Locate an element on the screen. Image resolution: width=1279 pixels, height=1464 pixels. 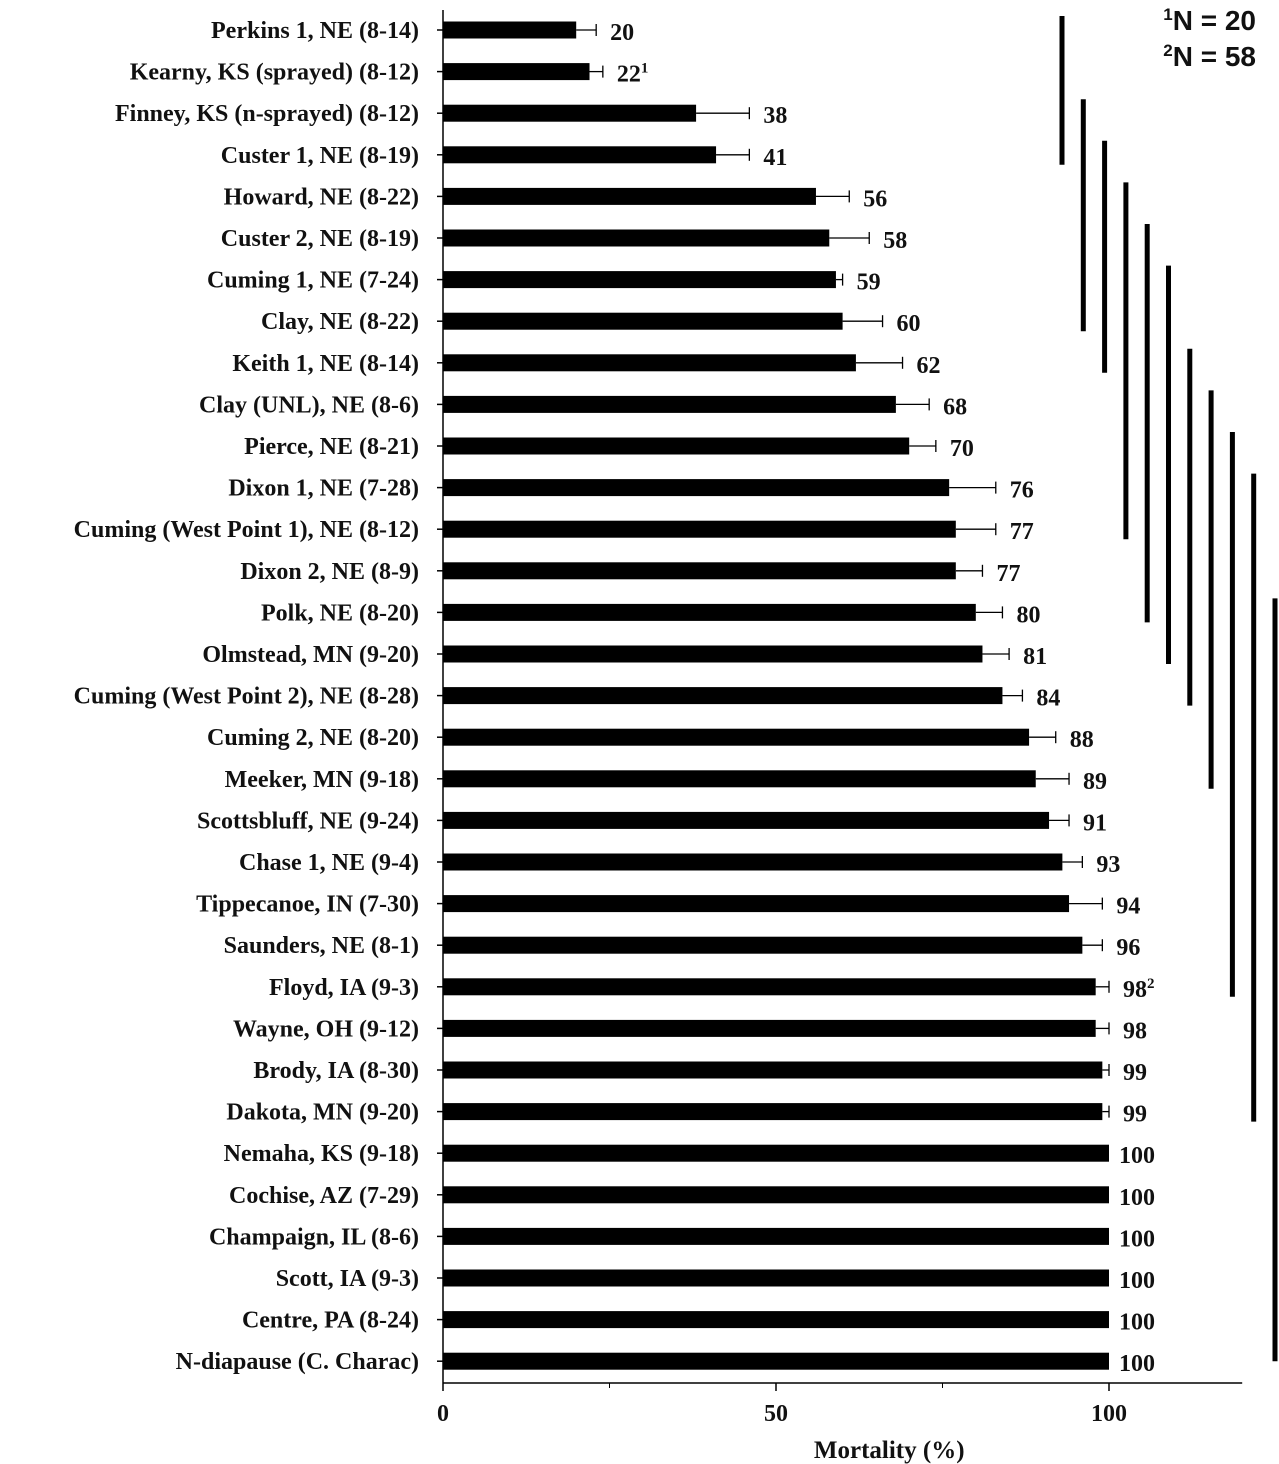
value-number: 76 is located at coordinates (1022, 491).